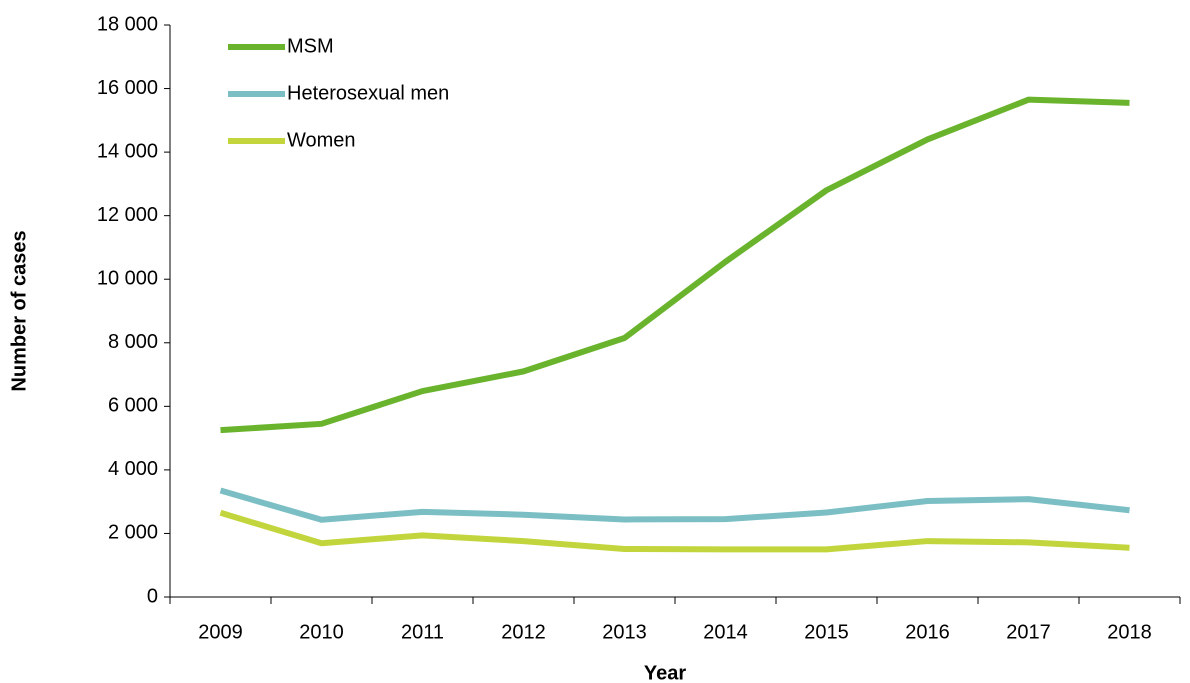 This screenshot has width=1190, height=683. Describe the element at coordinates (19, 310) in the screenshot. I see `y-axis-title: Number of cases` at that location.